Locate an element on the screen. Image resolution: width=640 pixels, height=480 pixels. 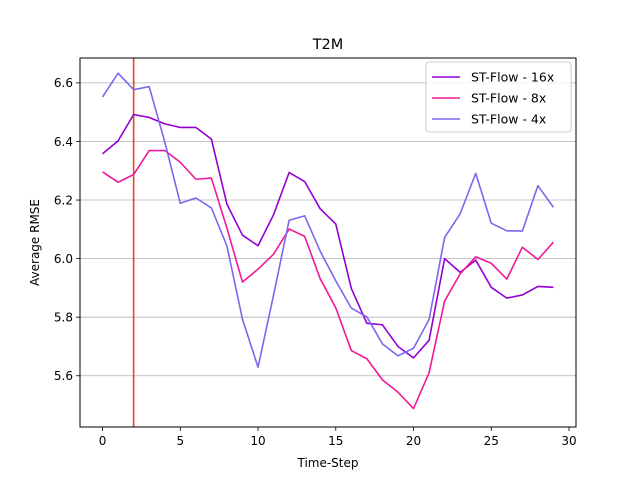
x-axis-ticks: 0 5 10 15 20 25 30 is located at coordinates (338, 437).